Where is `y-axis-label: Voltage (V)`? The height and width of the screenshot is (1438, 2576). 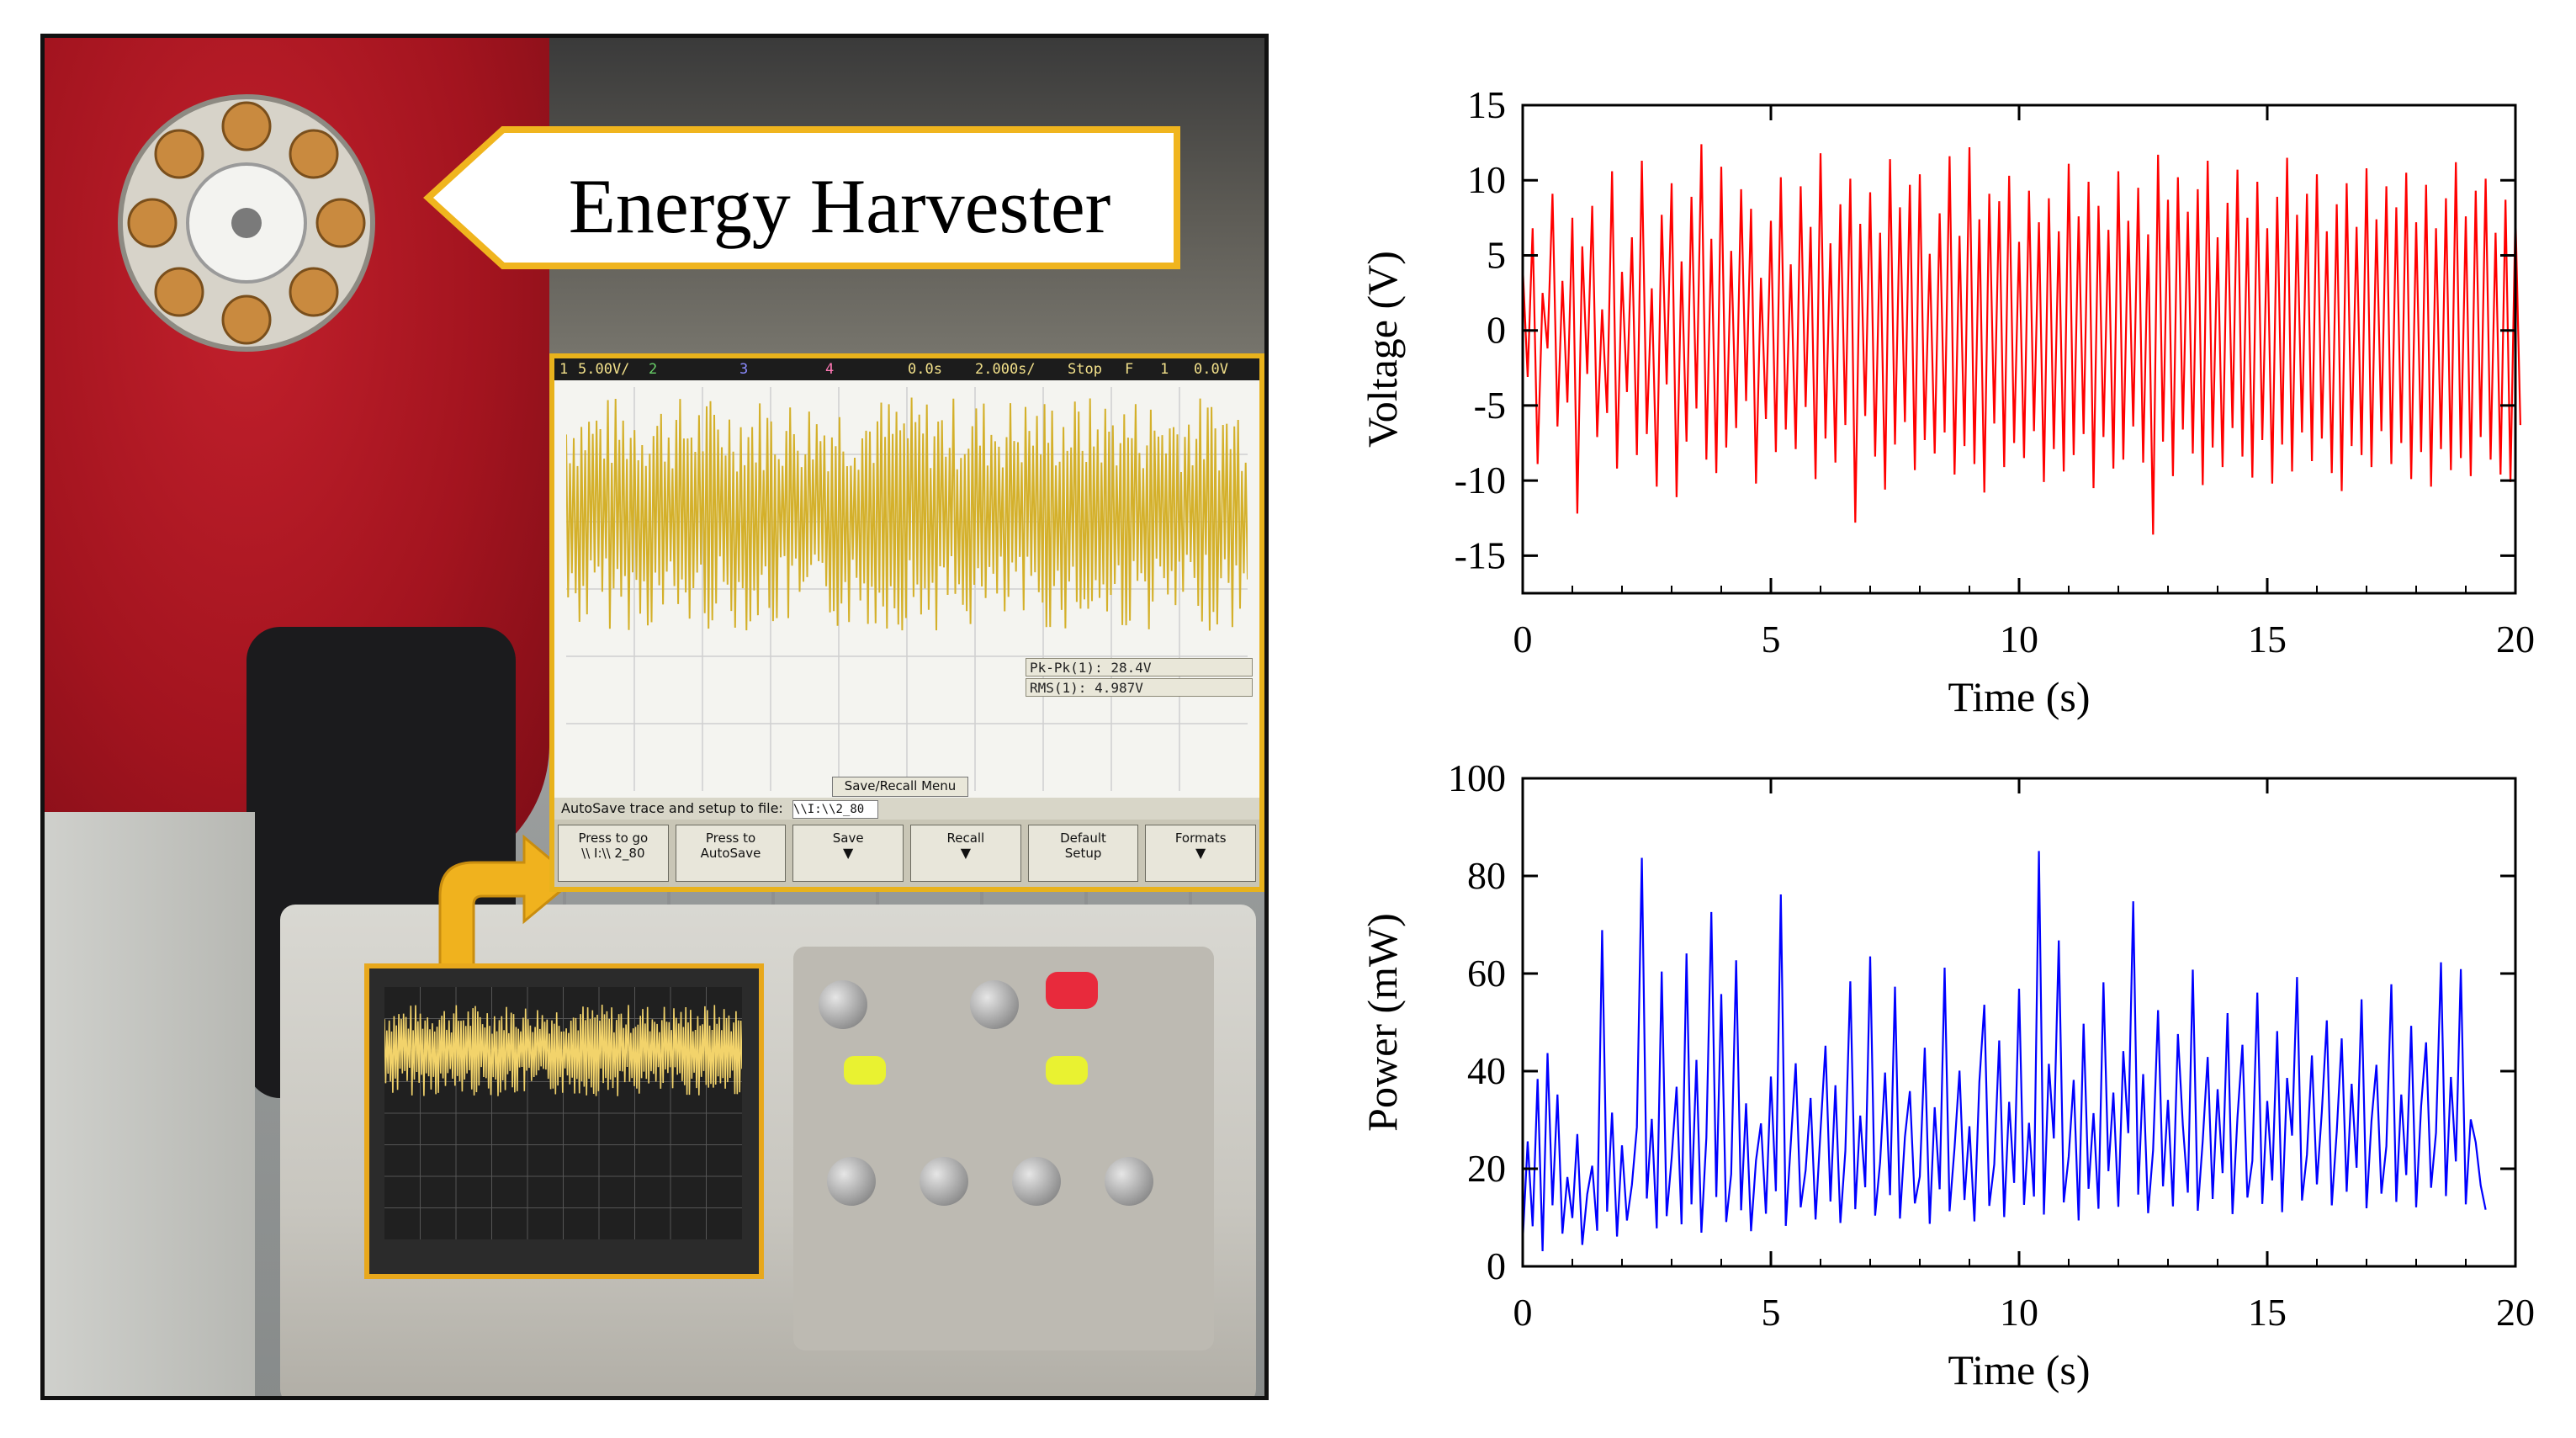 y-axis-label: Voltage (V) is located at coordinates (1382, 349).